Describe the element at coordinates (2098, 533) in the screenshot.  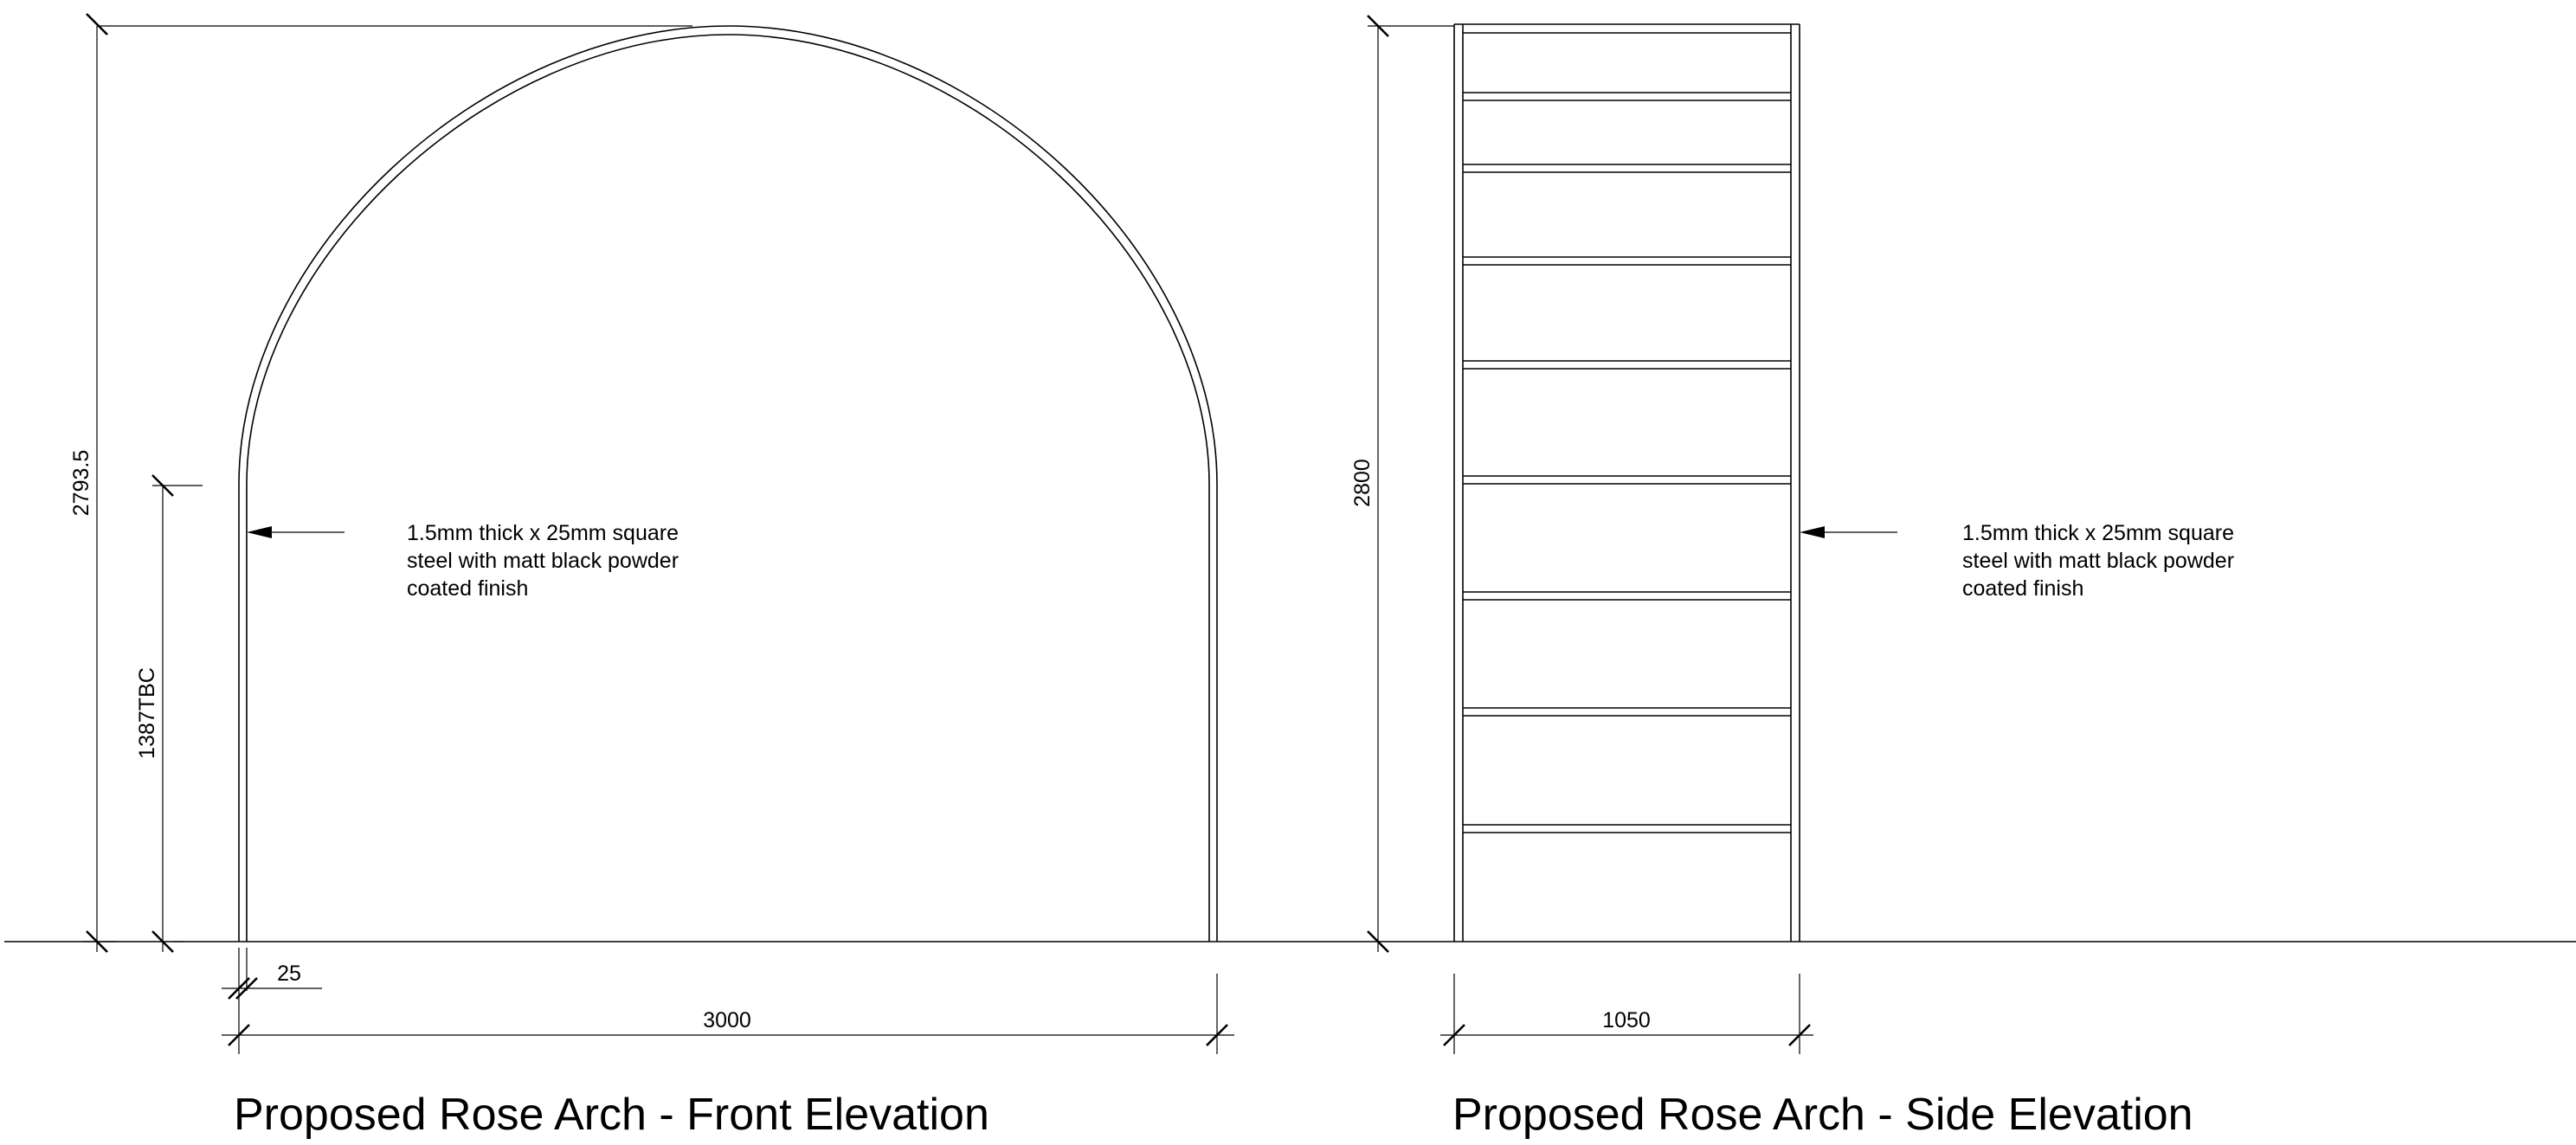
I see `side-note-line-1: 1.5mm thick x 25mm square` at that location.